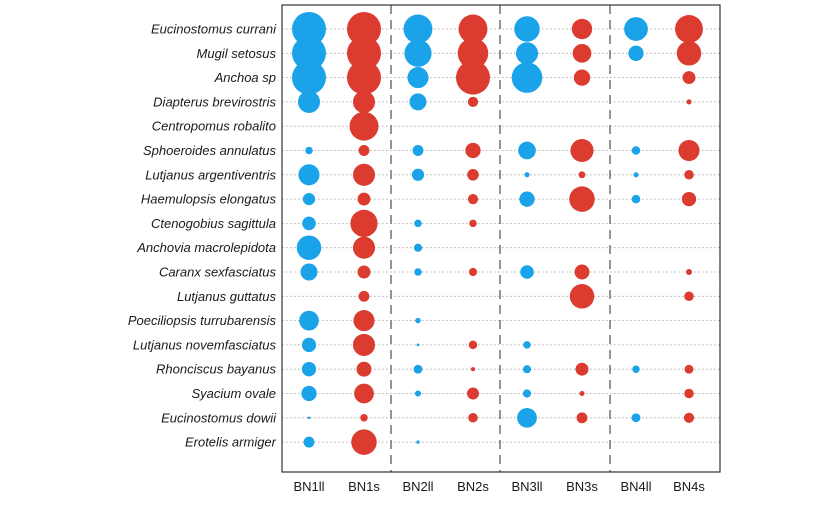  I want to click on column-label: BN2ll, so click(417, 486).